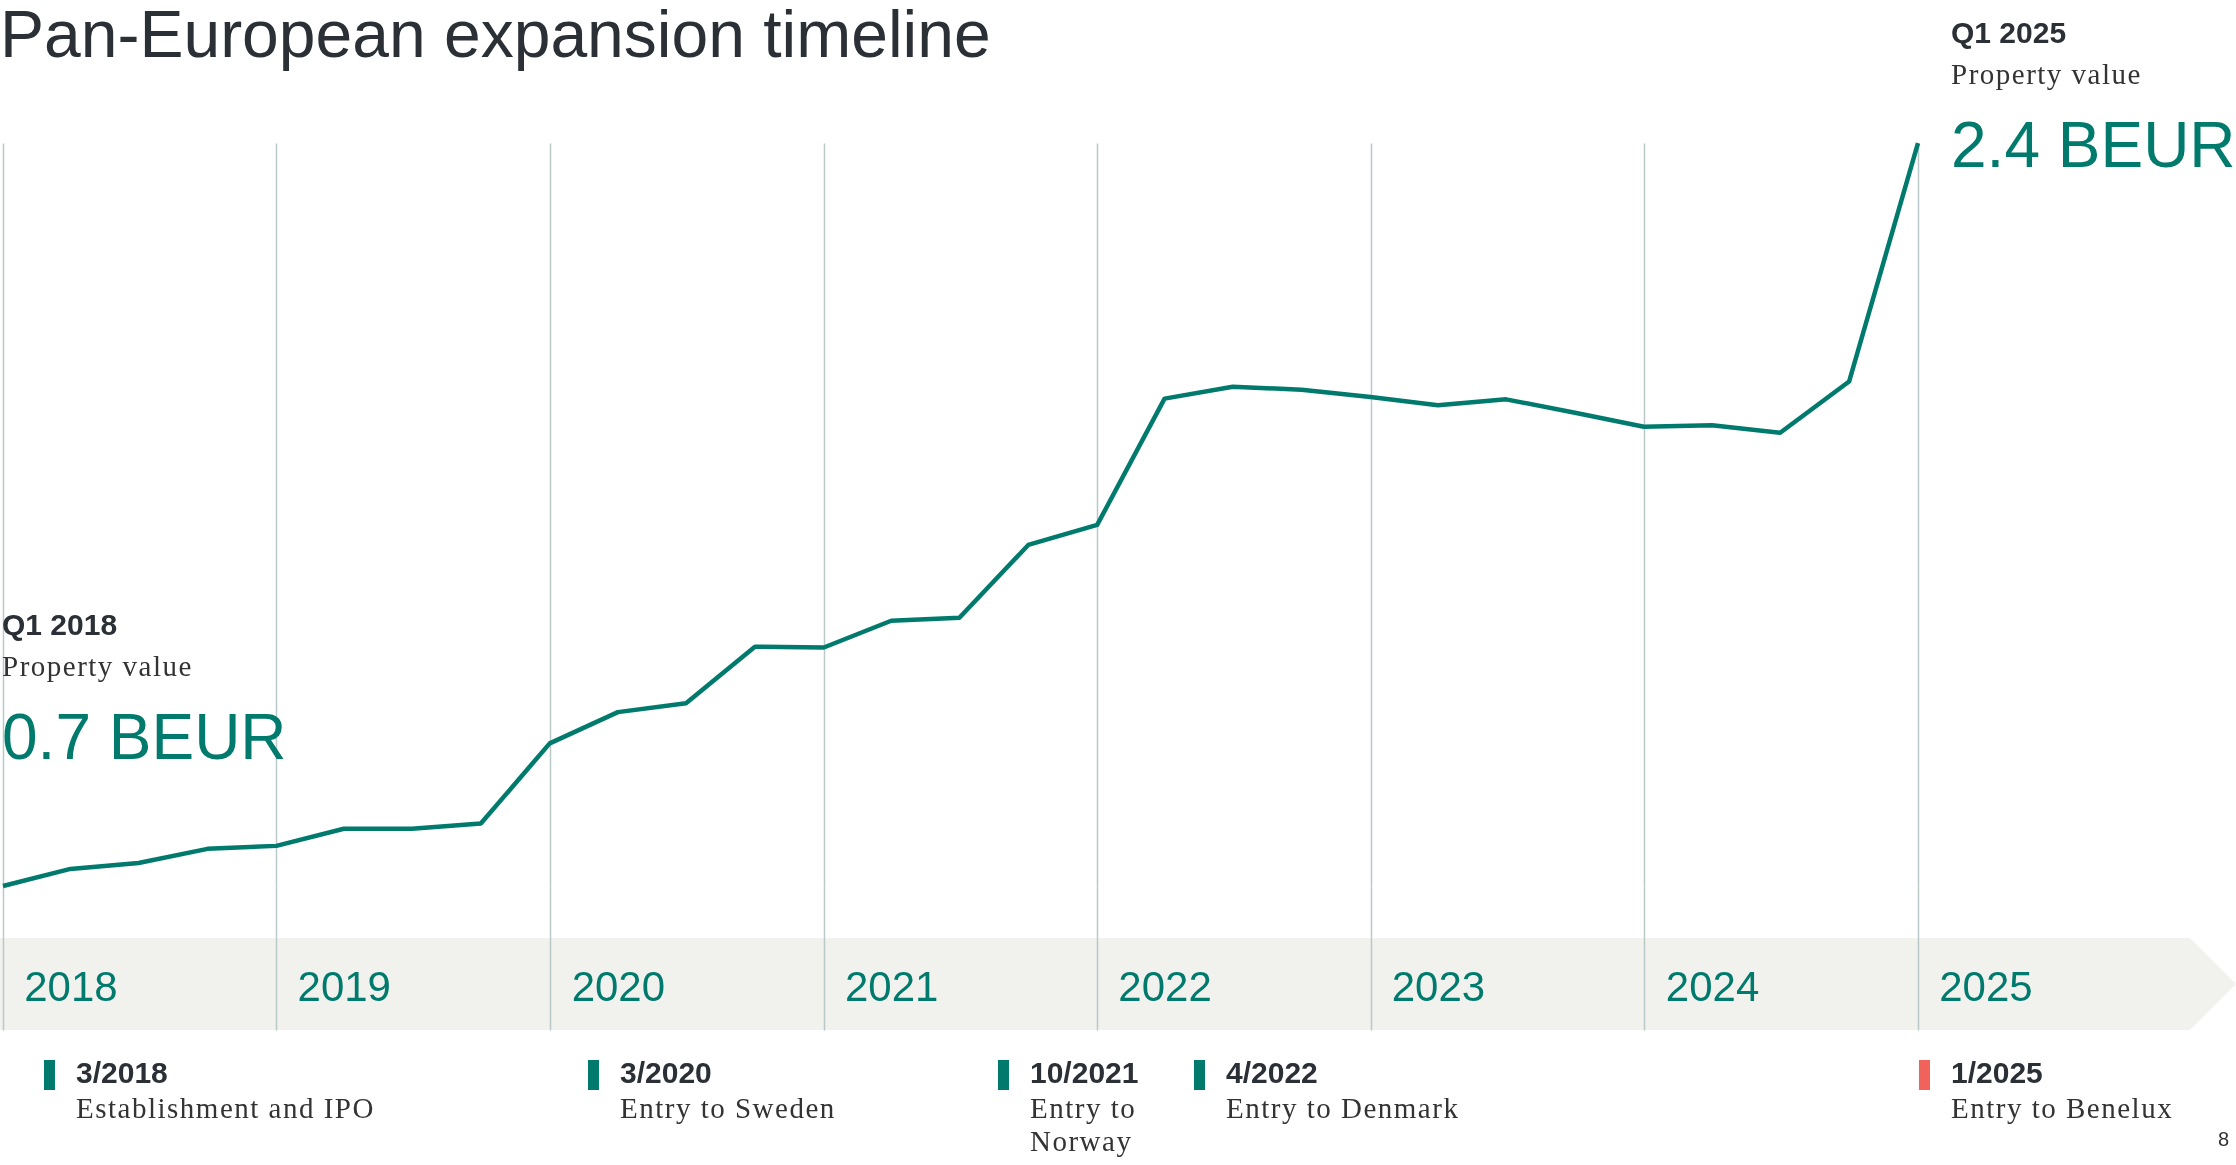 Image resolution: width=2236 pixels, height=1165 pixels. Describe the element at coordinates (144, 737) in the screenshot. I see `annotation: 0.7 BEUR` at that location.